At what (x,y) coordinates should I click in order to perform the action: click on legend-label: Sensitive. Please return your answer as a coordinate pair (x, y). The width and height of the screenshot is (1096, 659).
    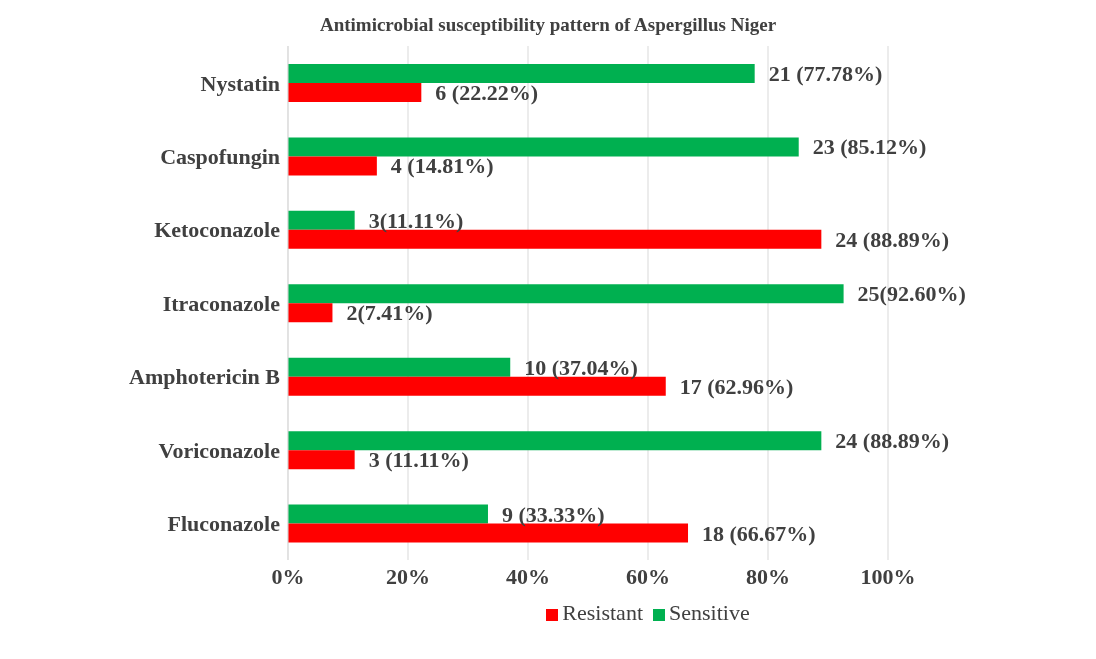
    Looking at the image, I should click on (709, 612).